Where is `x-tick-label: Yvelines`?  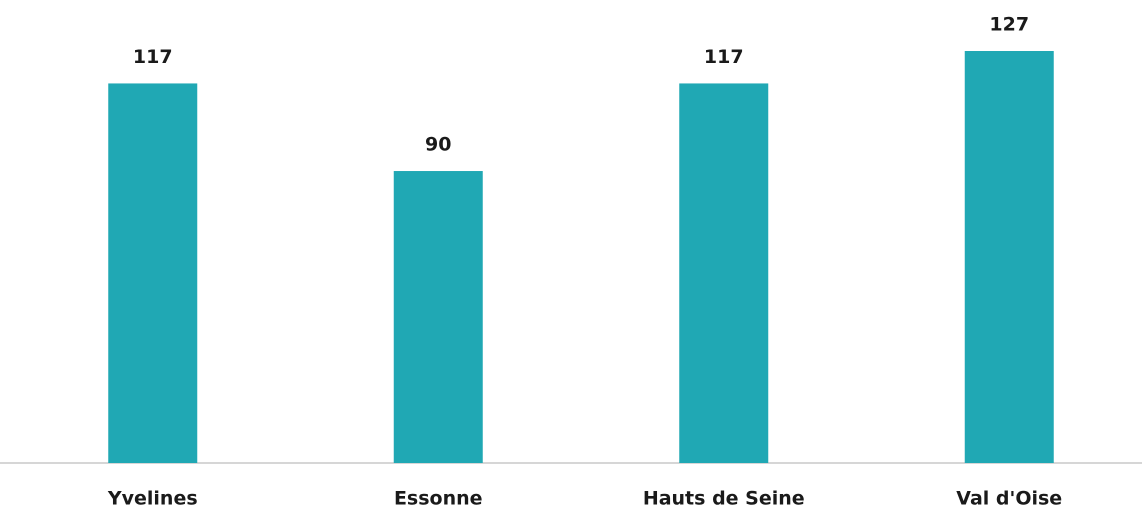
x-tick-label: Yvelines is located at coordinates (152, 498).